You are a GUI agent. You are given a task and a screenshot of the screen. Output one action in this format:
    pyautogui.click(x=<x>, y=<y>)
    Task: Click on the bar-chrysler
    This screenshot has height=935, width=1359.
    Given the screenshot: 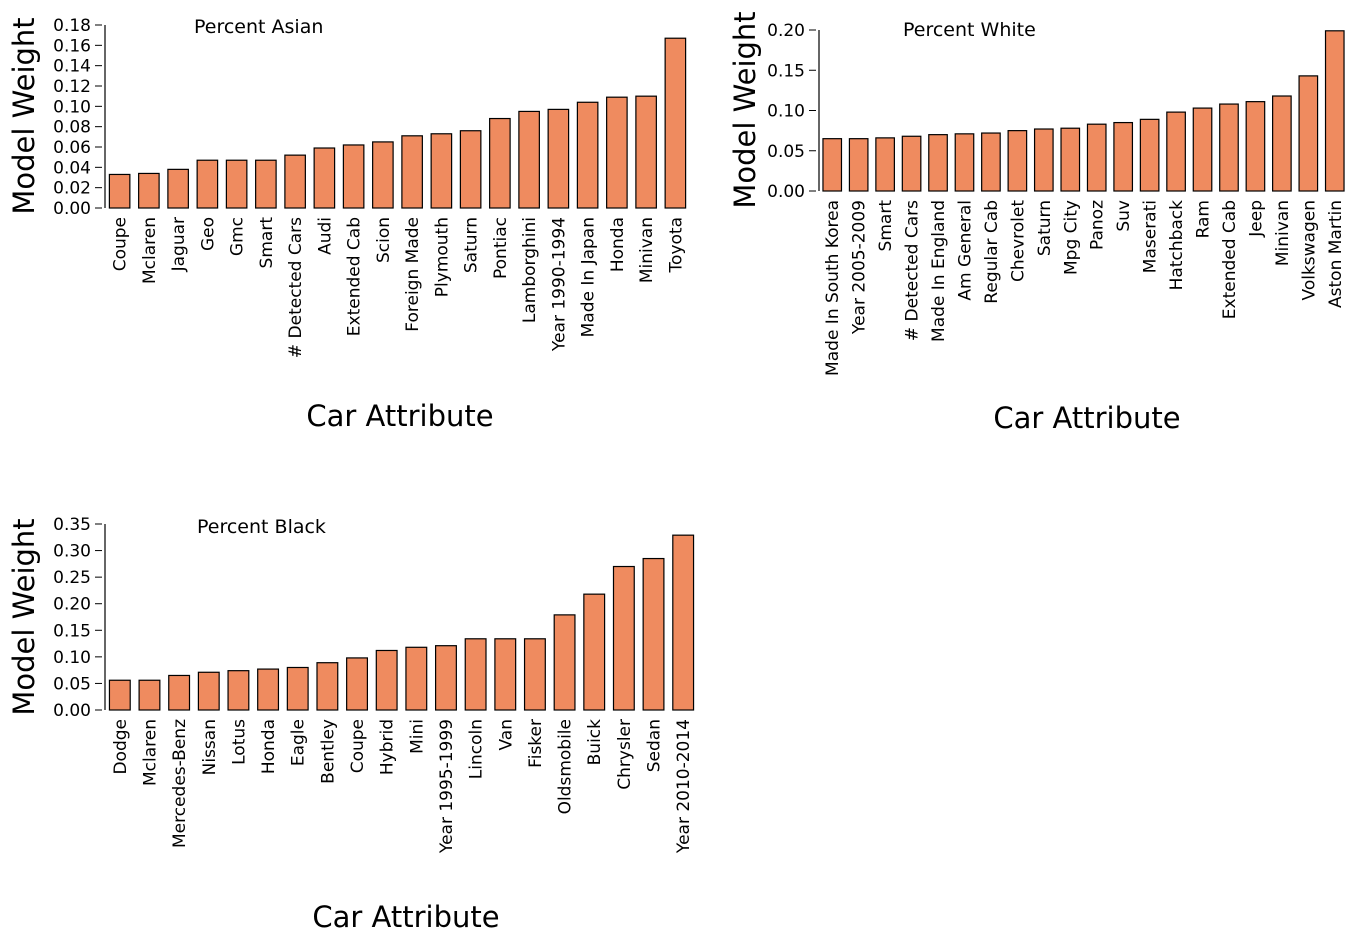 What is the action you would take?
    pyautogui.click(x=623, y=638)
    